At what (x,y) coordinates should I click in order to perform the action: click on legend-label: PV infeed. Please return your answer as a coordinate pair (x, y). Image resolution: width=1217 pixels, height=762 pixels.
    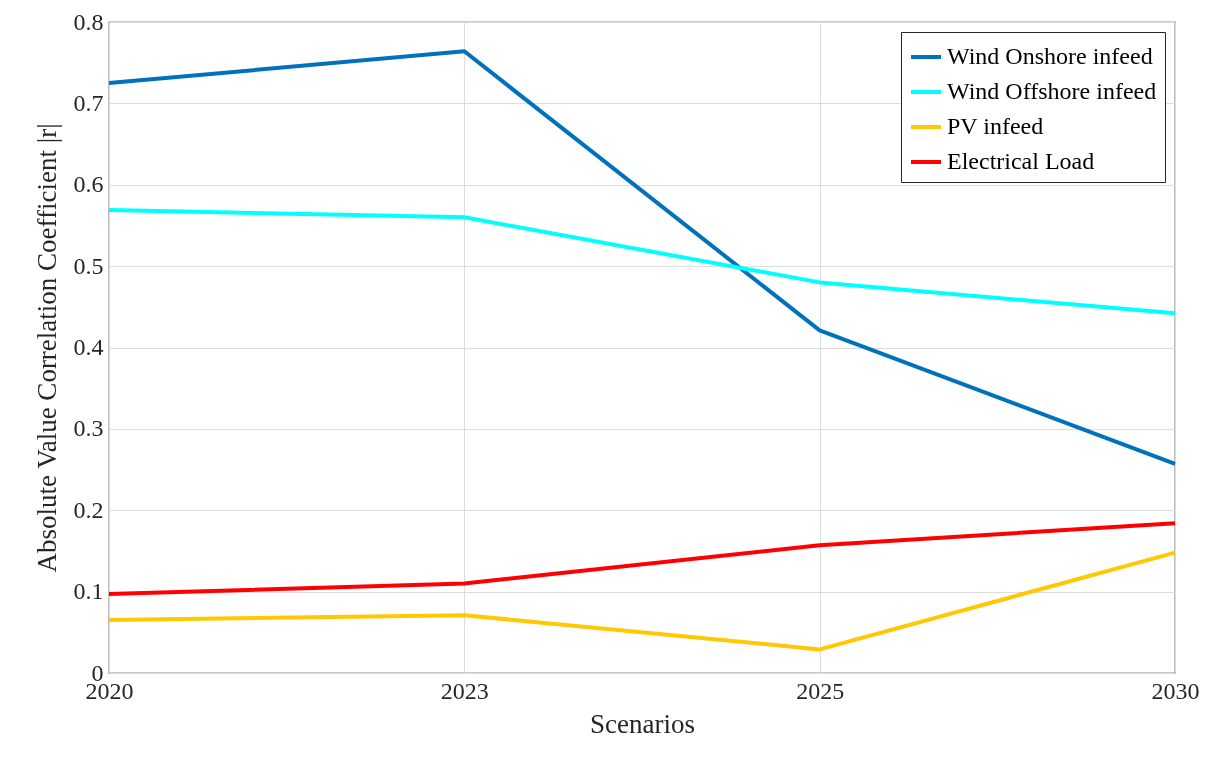
    Looking at the image, I should click on (995, 126).